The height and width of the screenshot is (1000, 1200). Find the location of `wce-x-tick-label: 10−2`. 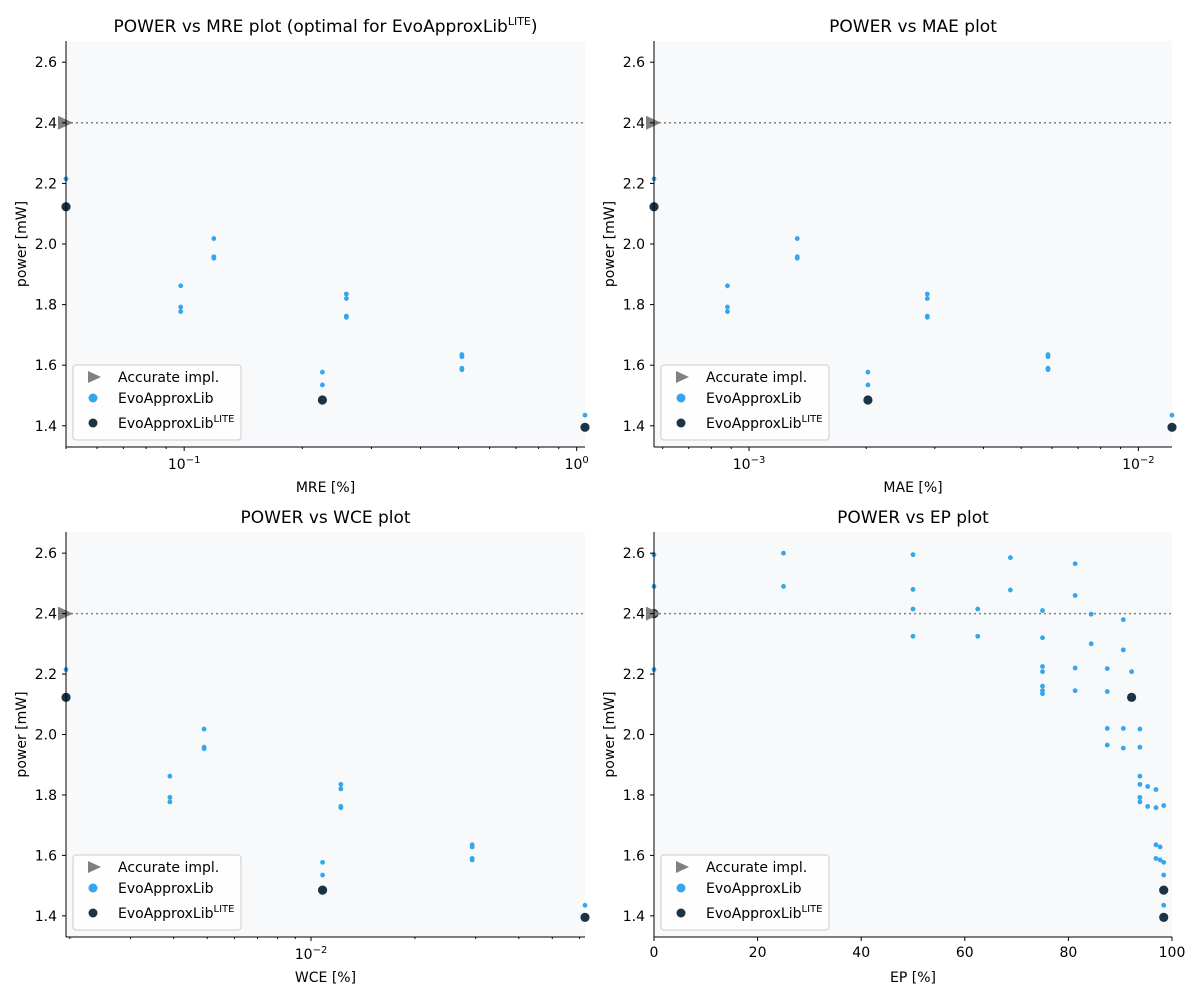

wce-x-tick-label: 10−2 is located at coordinates (311, 954).